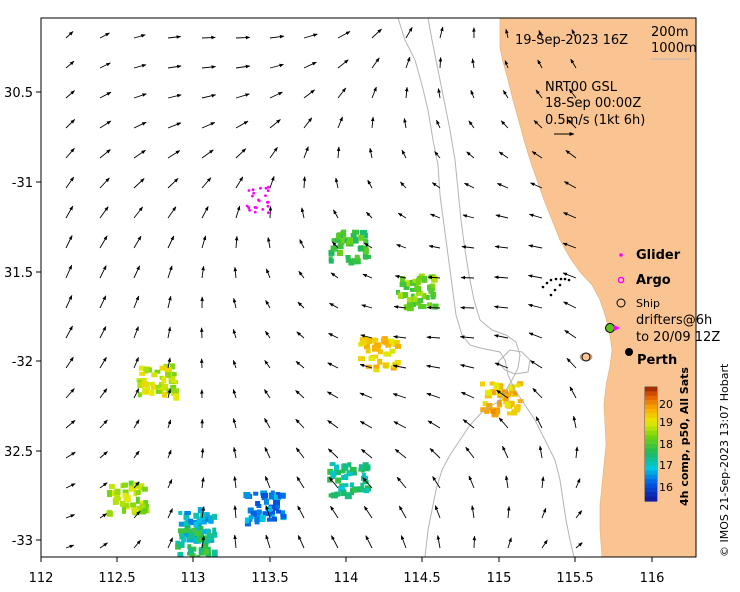  Describe the element at coordinates (18, 273) in the screenshot. I see `y-tick-label: 31.5` at that location.